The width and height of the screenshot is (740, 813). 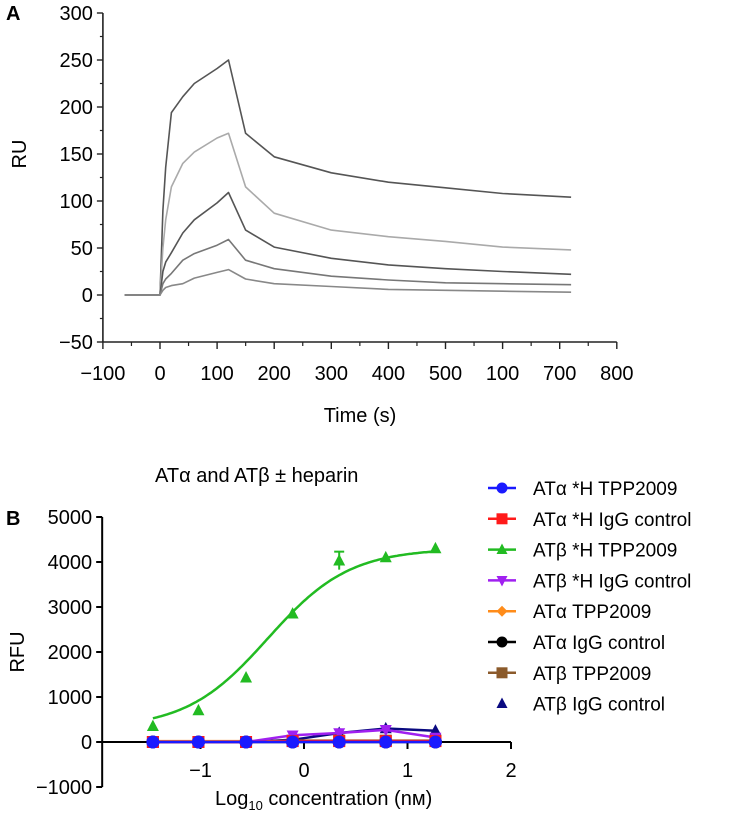 I want to click on legend-item: ATα IgG control, so click(x=576, y=643).